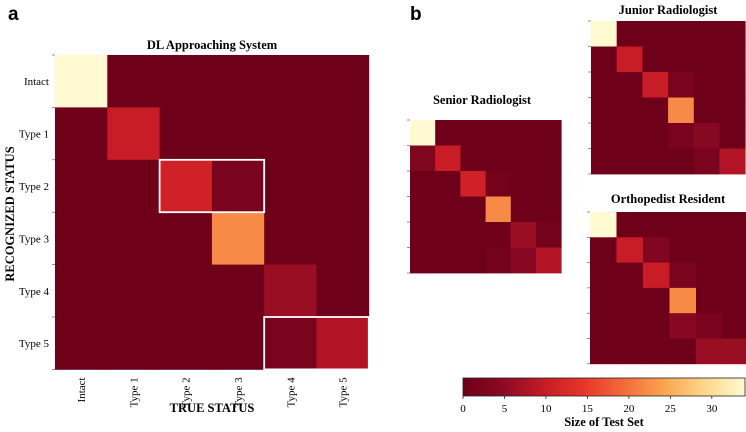 The width and height of the screenshot is (746, 432). I want to click on senior-cell-r5-c1, so click(448, 260).